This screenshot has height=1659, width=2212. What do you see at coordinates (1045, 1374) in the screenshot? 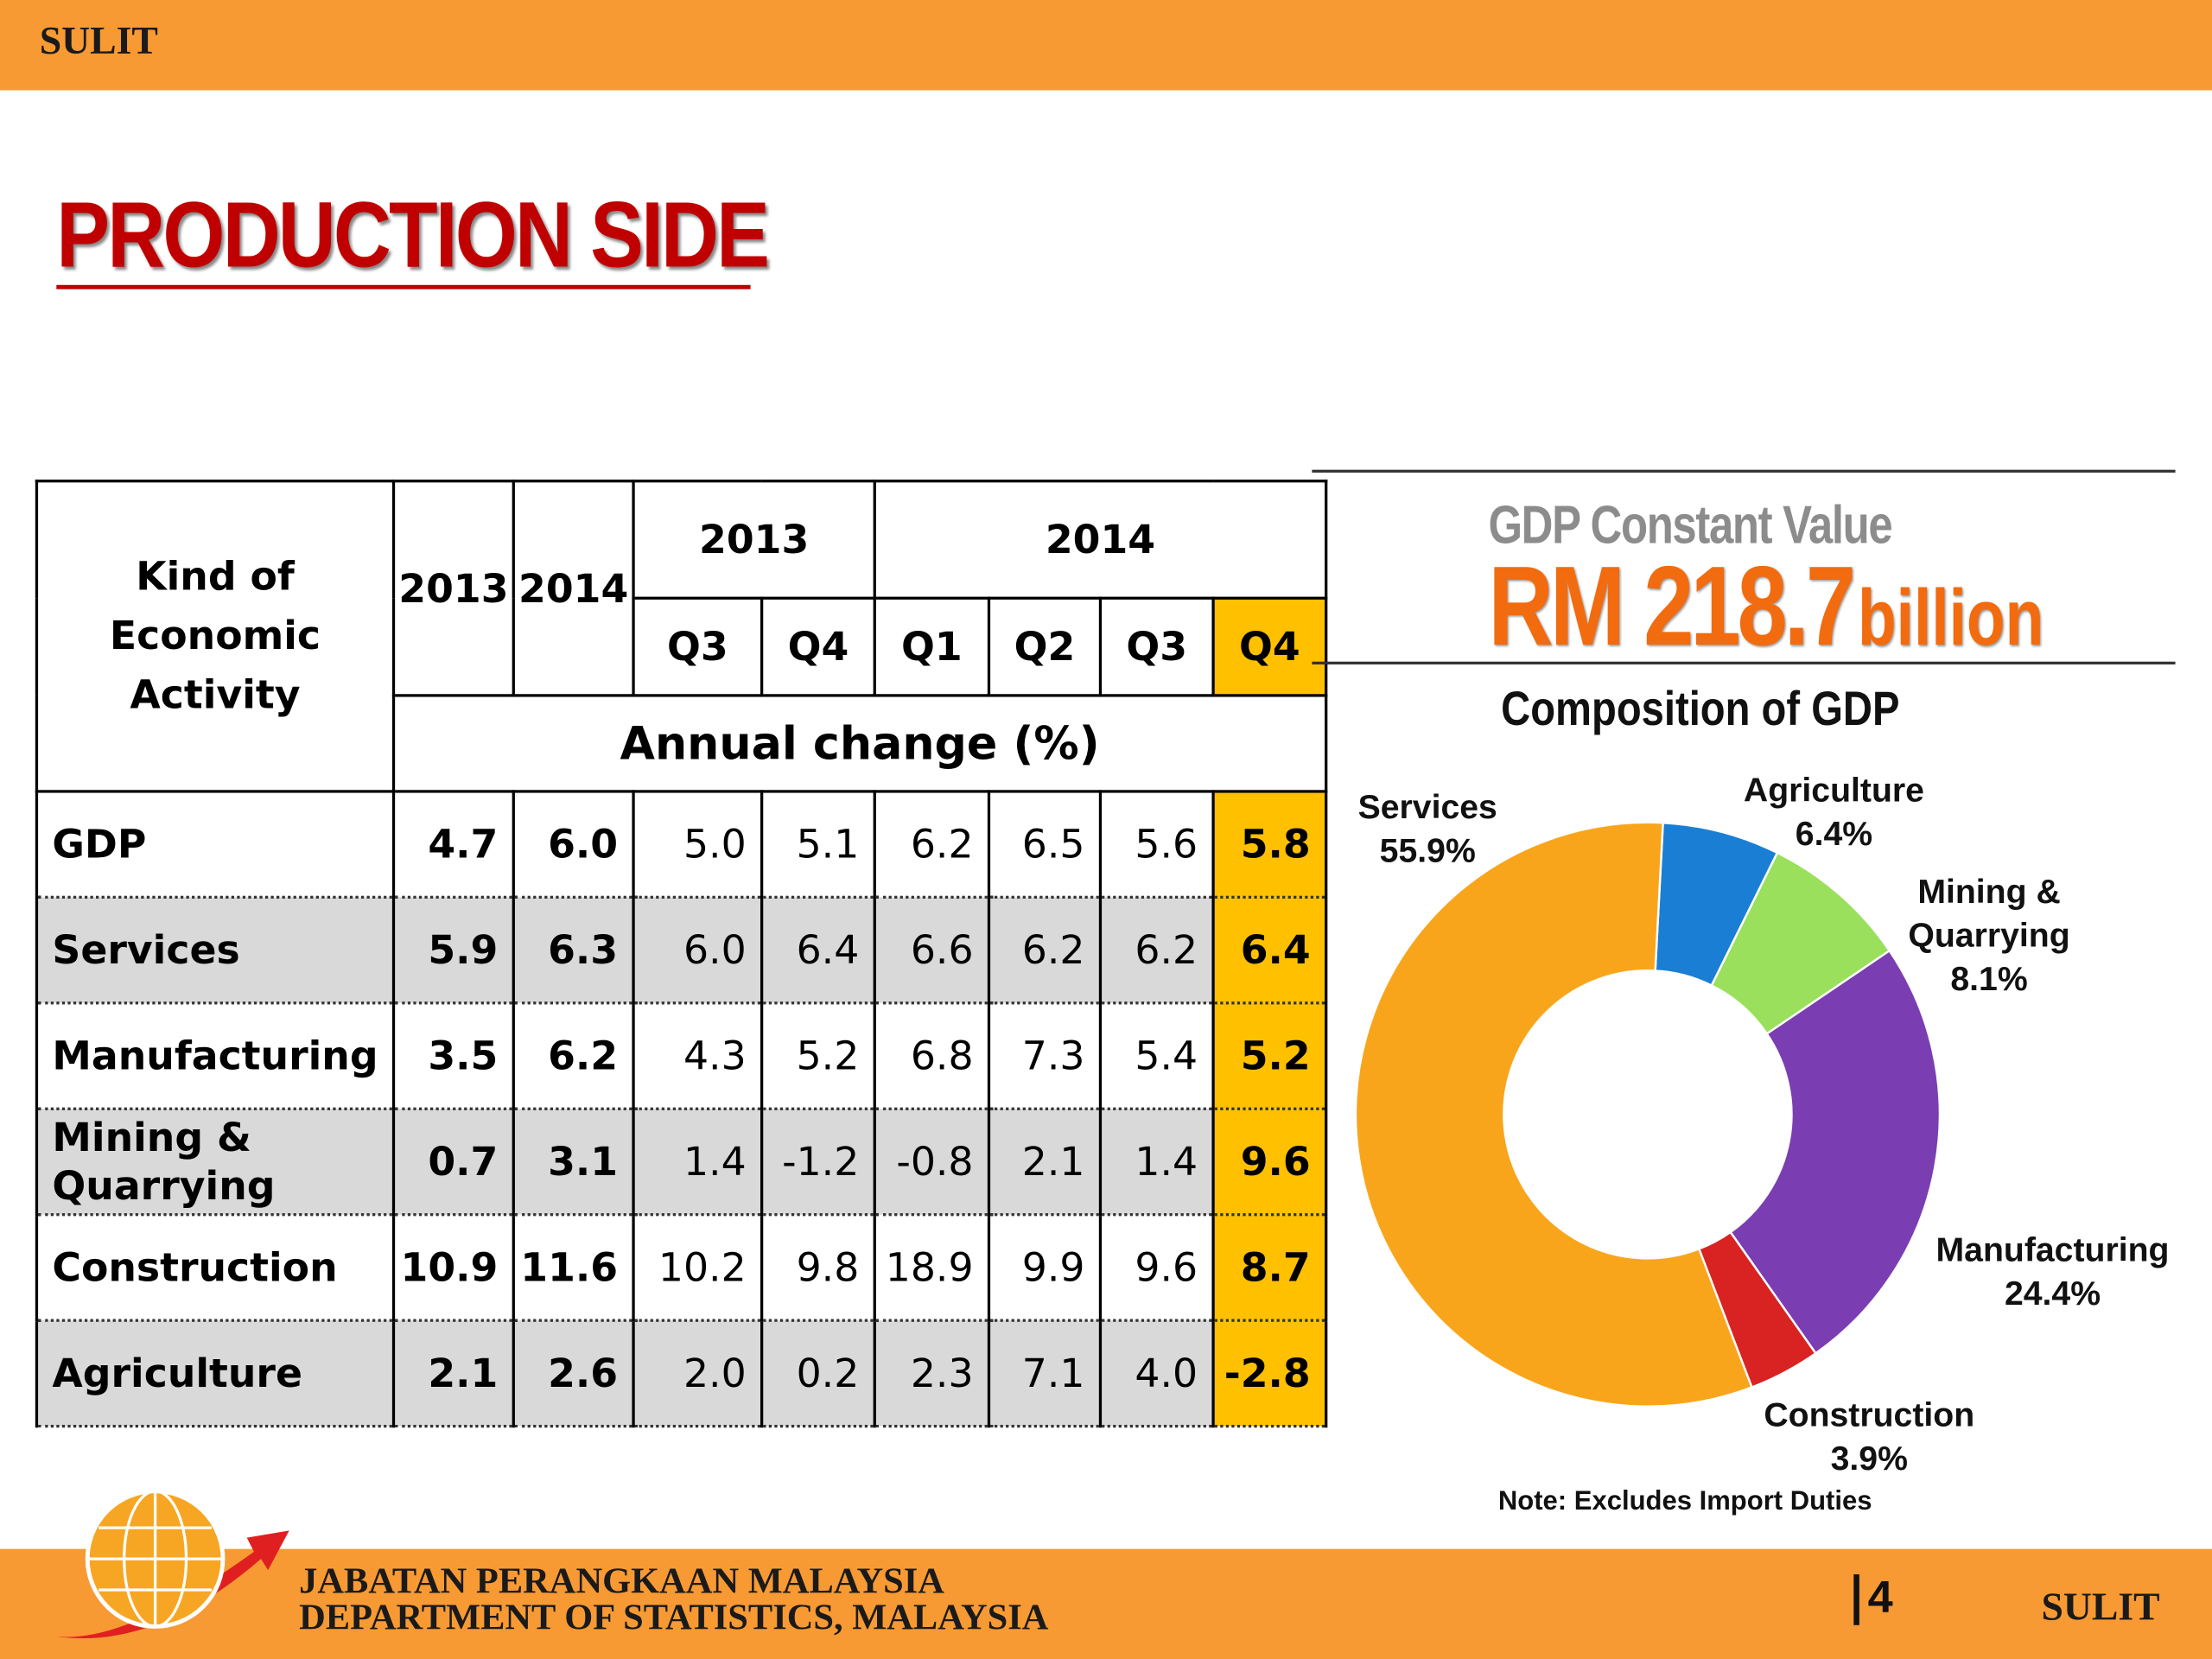
I see `table-cell: 7.1` at bounding box center [1045, 1374].